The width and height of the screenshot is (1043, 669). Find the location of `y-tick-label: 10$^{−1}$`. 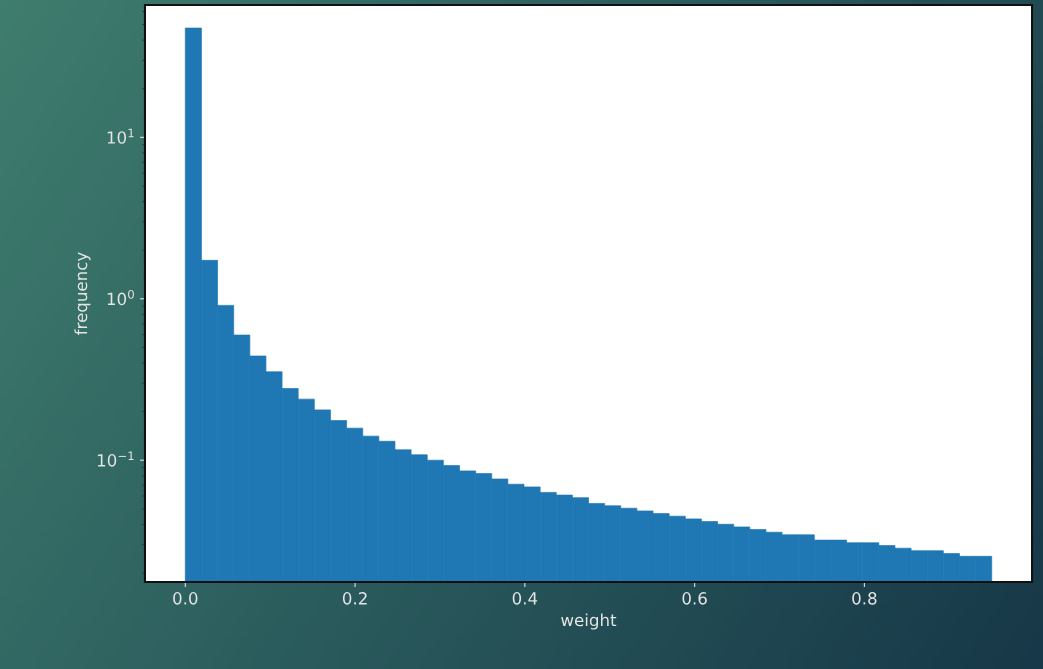

y-tick-label: 10$^{−1}$ is located at coordinates (115, 459).